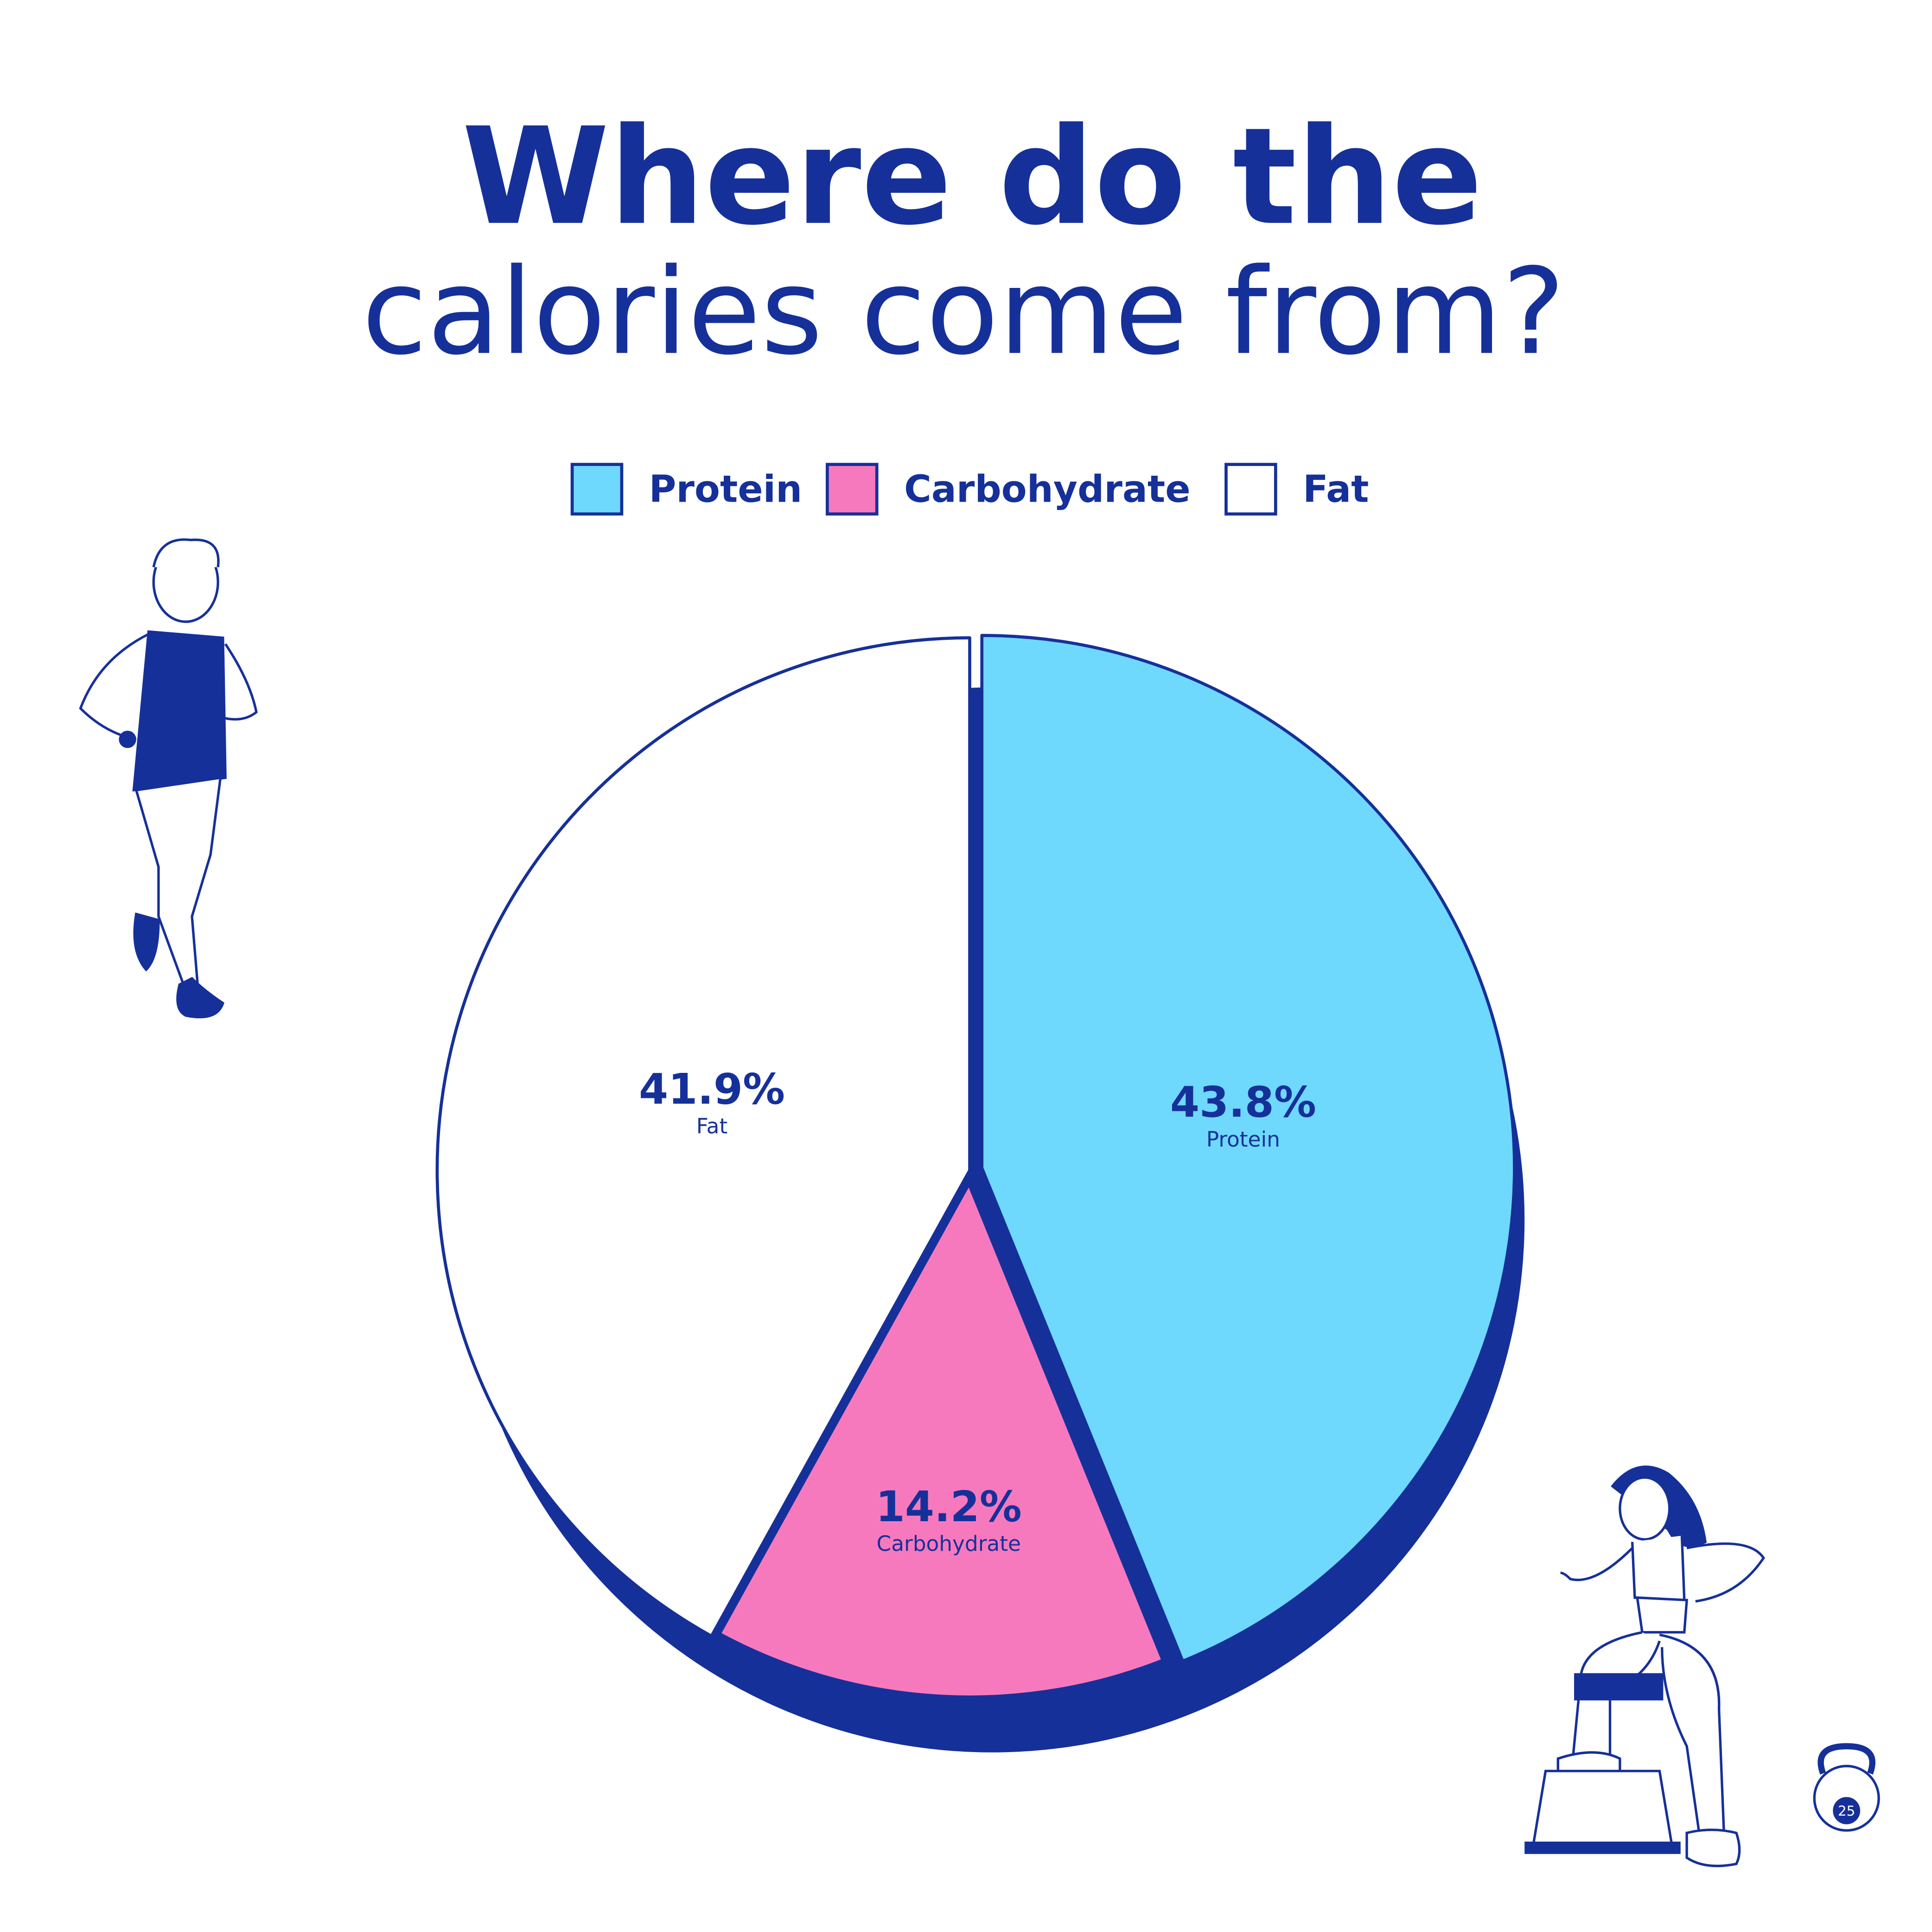 The image size is (1932, 1932). What do you see at coordinates (1243, 1102) in the screenshot?
I see `value-label: 43.8%` at bounding box center [1243, 1102].